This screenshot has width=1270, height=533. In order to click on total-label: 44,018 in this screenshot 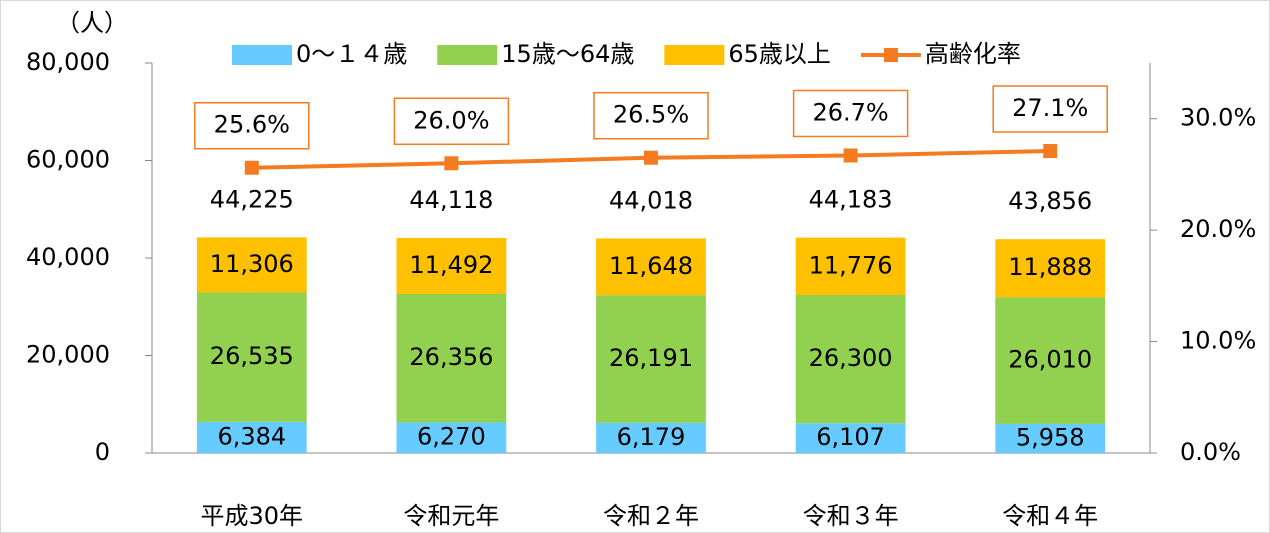, I will do `click(651, 200)`.